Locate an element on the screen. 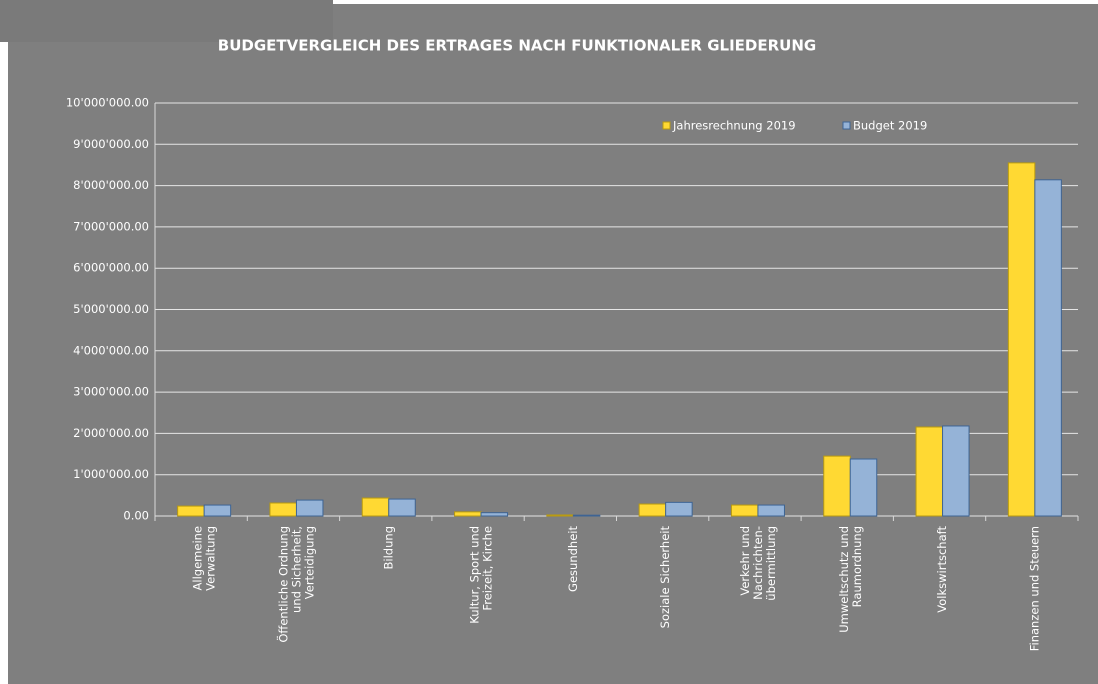 This screenshot has height=684, width=1098. x-tick-label: Verkehr undNachrichten-übermittlung is located at coordinates (757, 563).